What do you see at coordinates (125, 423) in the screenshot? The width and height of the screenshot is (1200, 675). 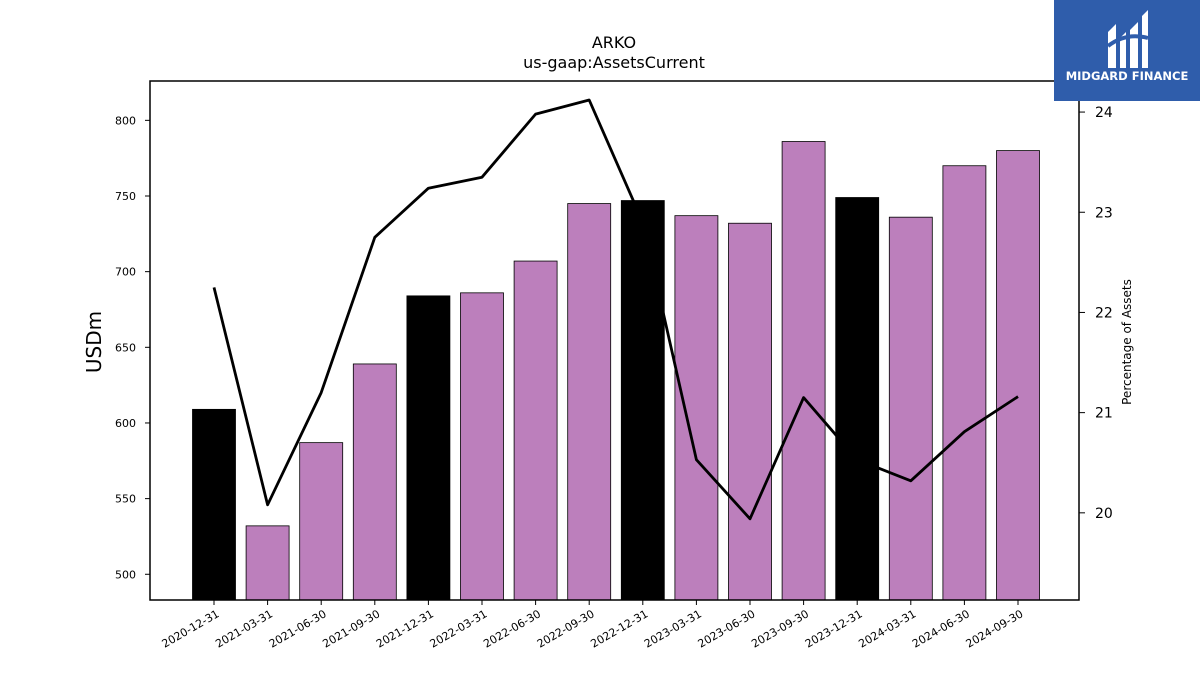 I see `y-tick-label: 600` at bounding box center [125, 423].